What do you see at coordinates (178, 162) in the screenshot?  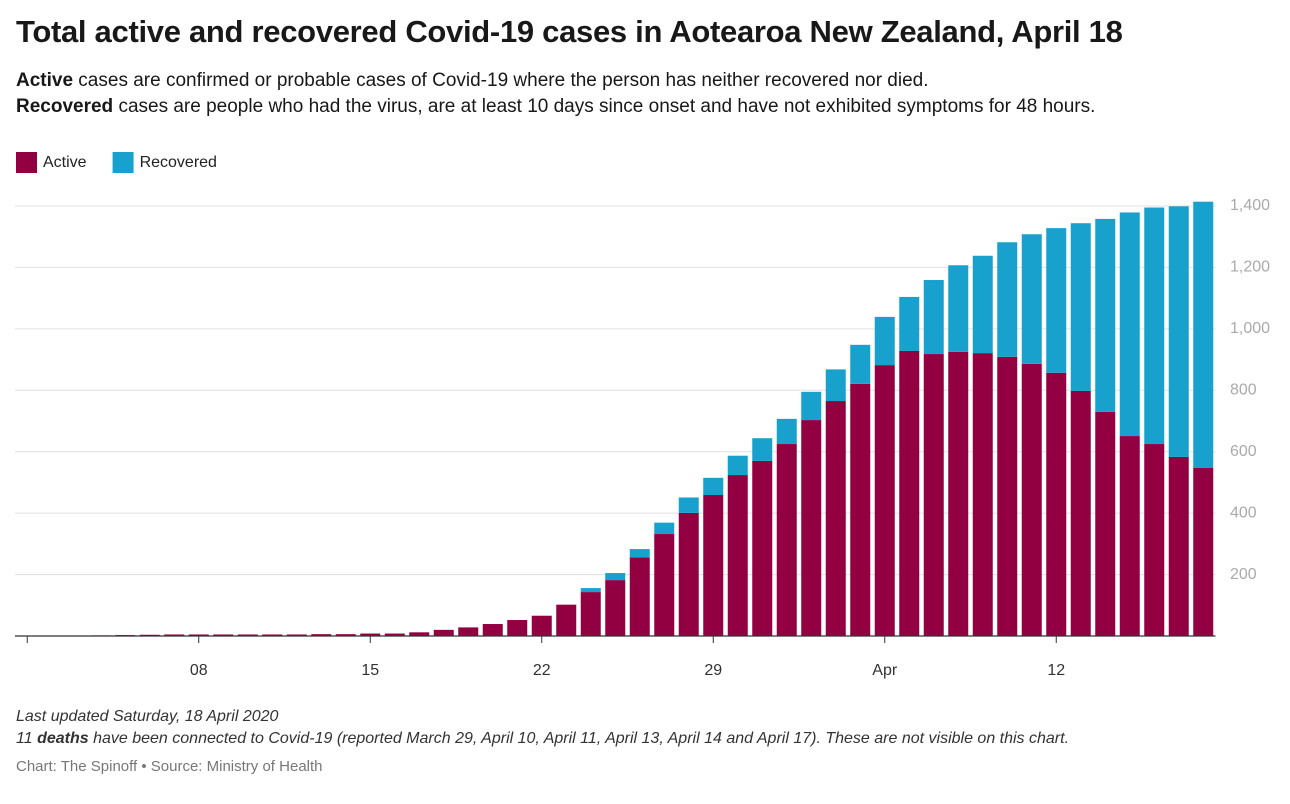 I see `legend-label: Recovered` at bounding box center [178, 162].